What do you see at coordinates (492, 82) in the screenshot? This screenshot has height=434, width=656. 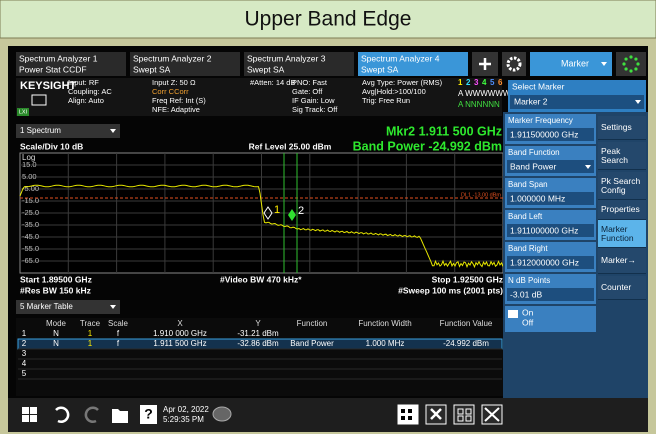 I see `trace-indicator: 5` at bounding box center [492, 82].